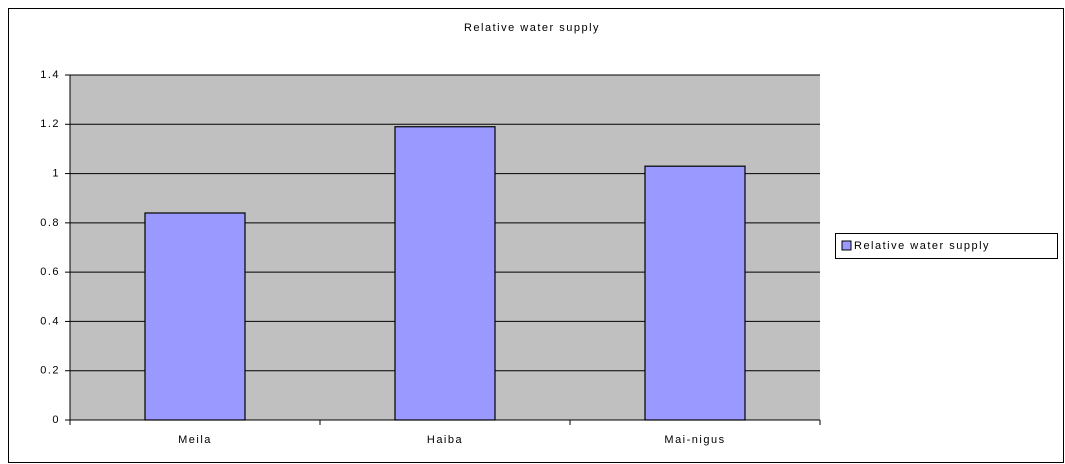 The image size is (1065, 464). What do you see at coordinates (195, 440) in the screenshot?
I see `x-tick-label: Meila` at bounding box center [195, 440].